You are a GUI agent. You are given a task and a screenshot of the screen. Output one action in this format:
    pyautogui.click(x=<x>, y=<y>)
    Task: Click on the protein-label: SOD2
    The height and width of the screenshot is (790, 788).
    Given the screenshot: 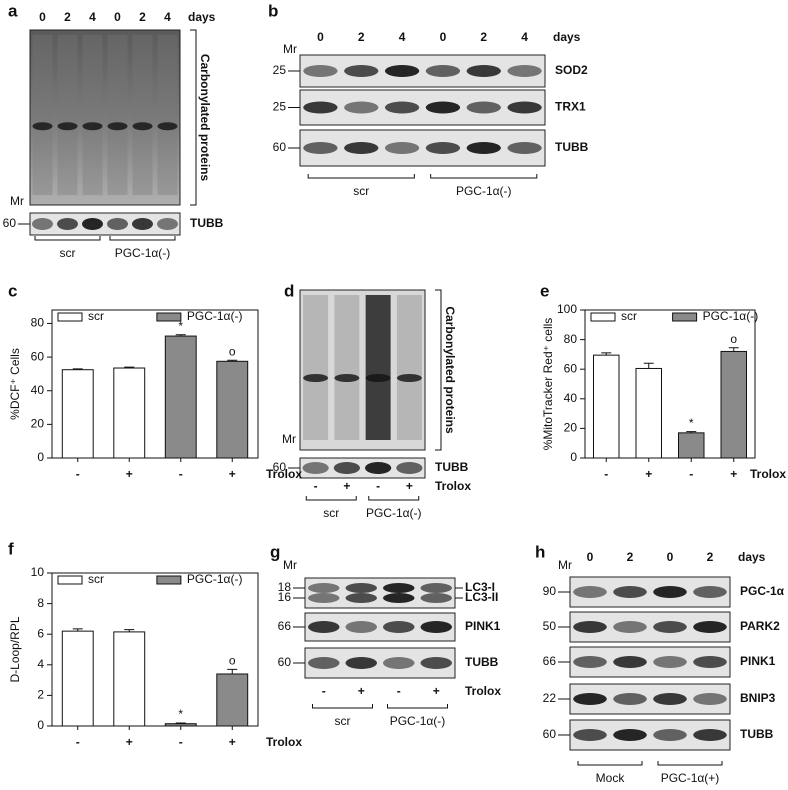 What is the action you would take?
    pyautogui.click(x=571, y=70)
    